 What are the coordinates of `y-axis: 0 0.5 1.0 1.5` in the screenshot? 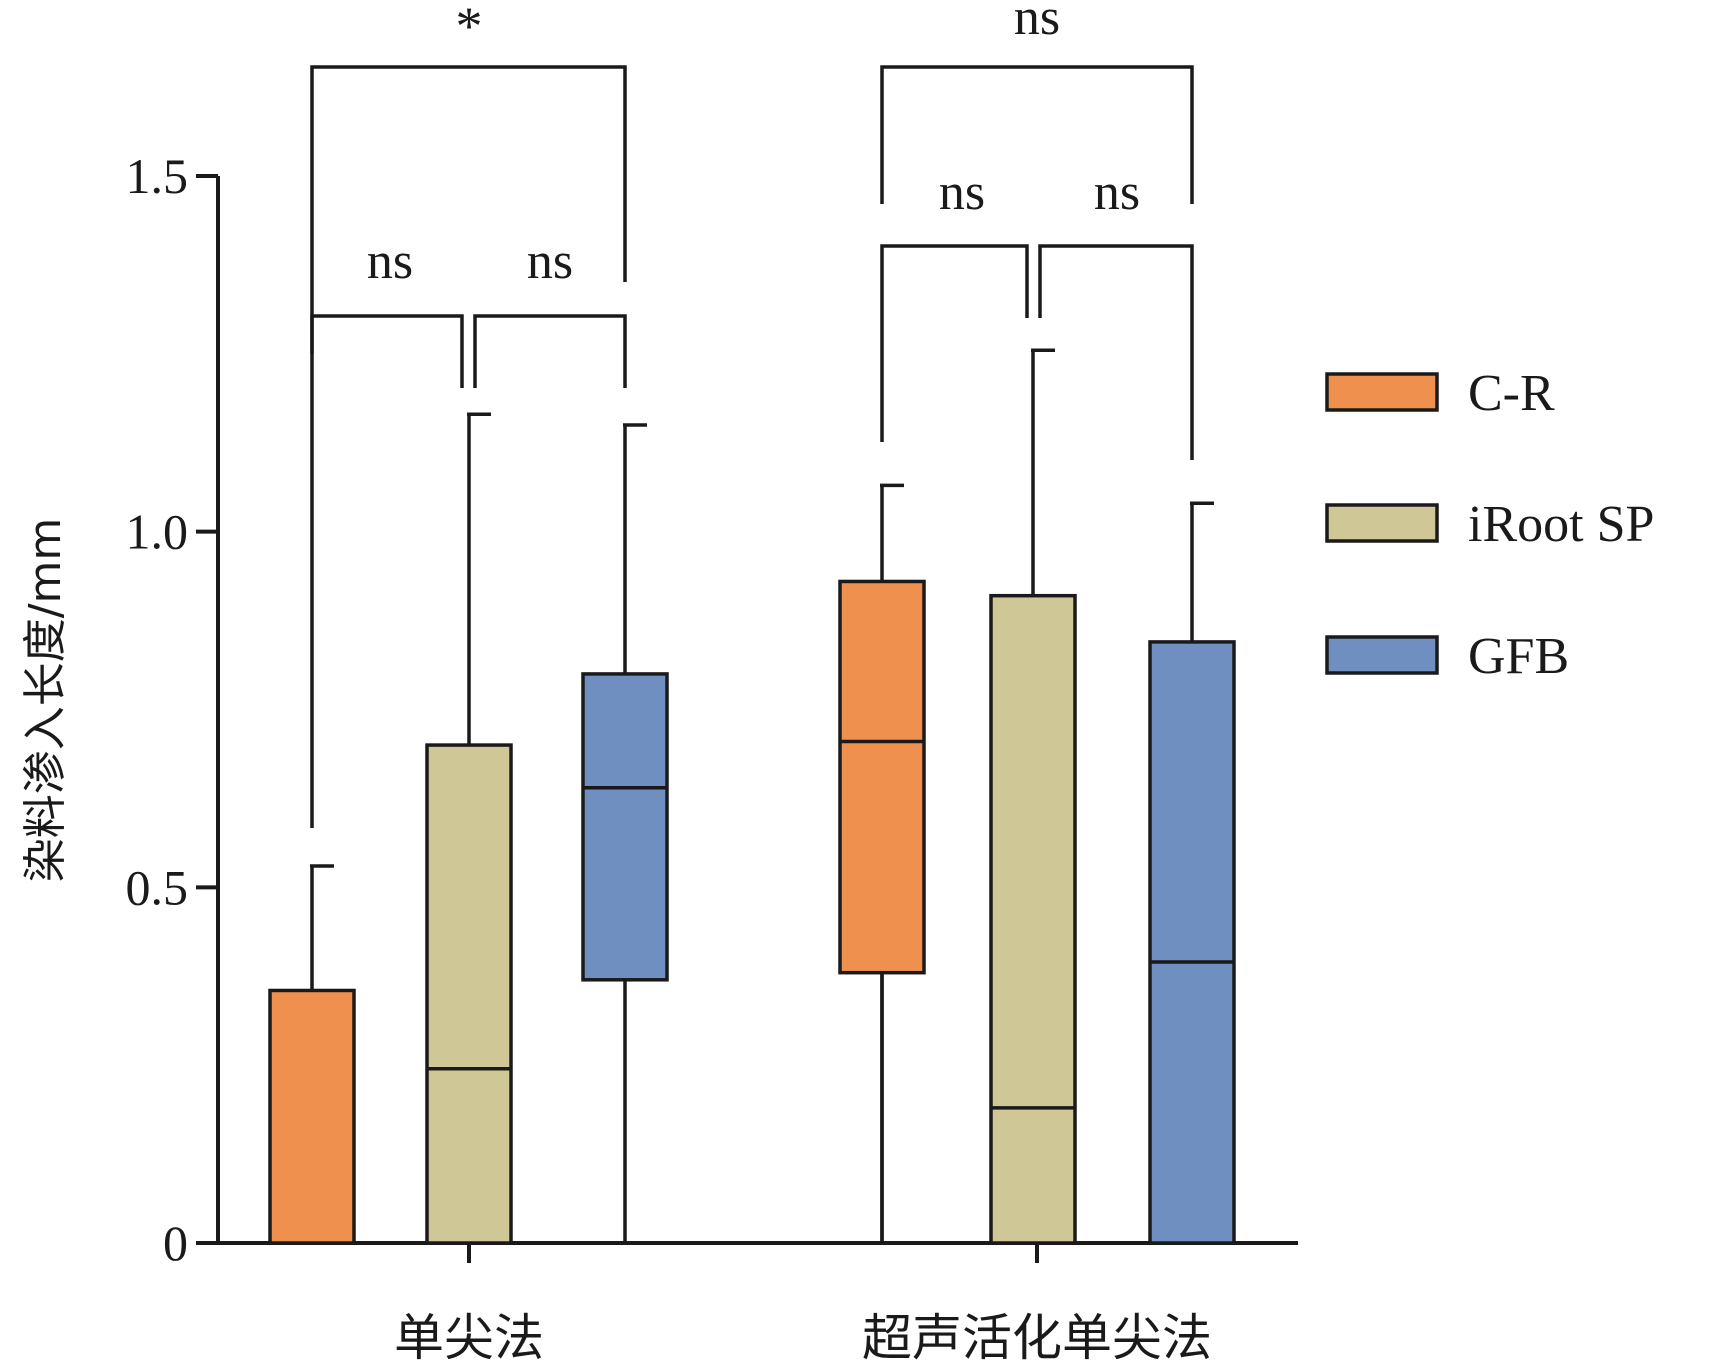 It's located at (173, 709).